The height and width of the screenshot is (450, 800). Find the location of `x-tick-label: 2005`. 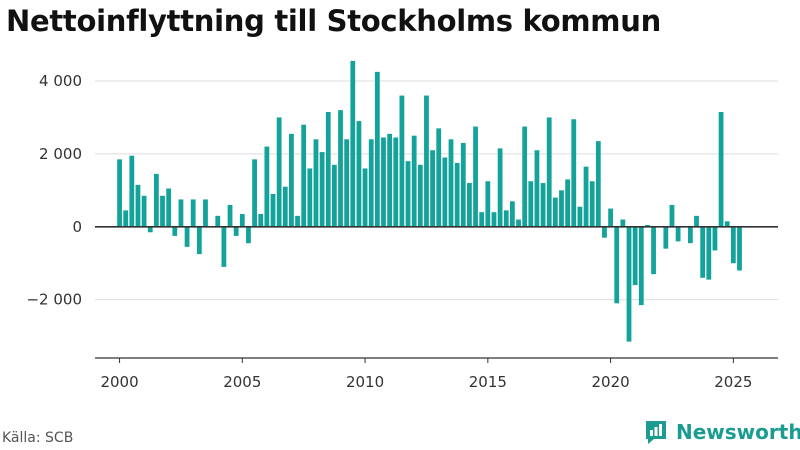

x-tick-label: 2005 is located at coordinates (242, 382).